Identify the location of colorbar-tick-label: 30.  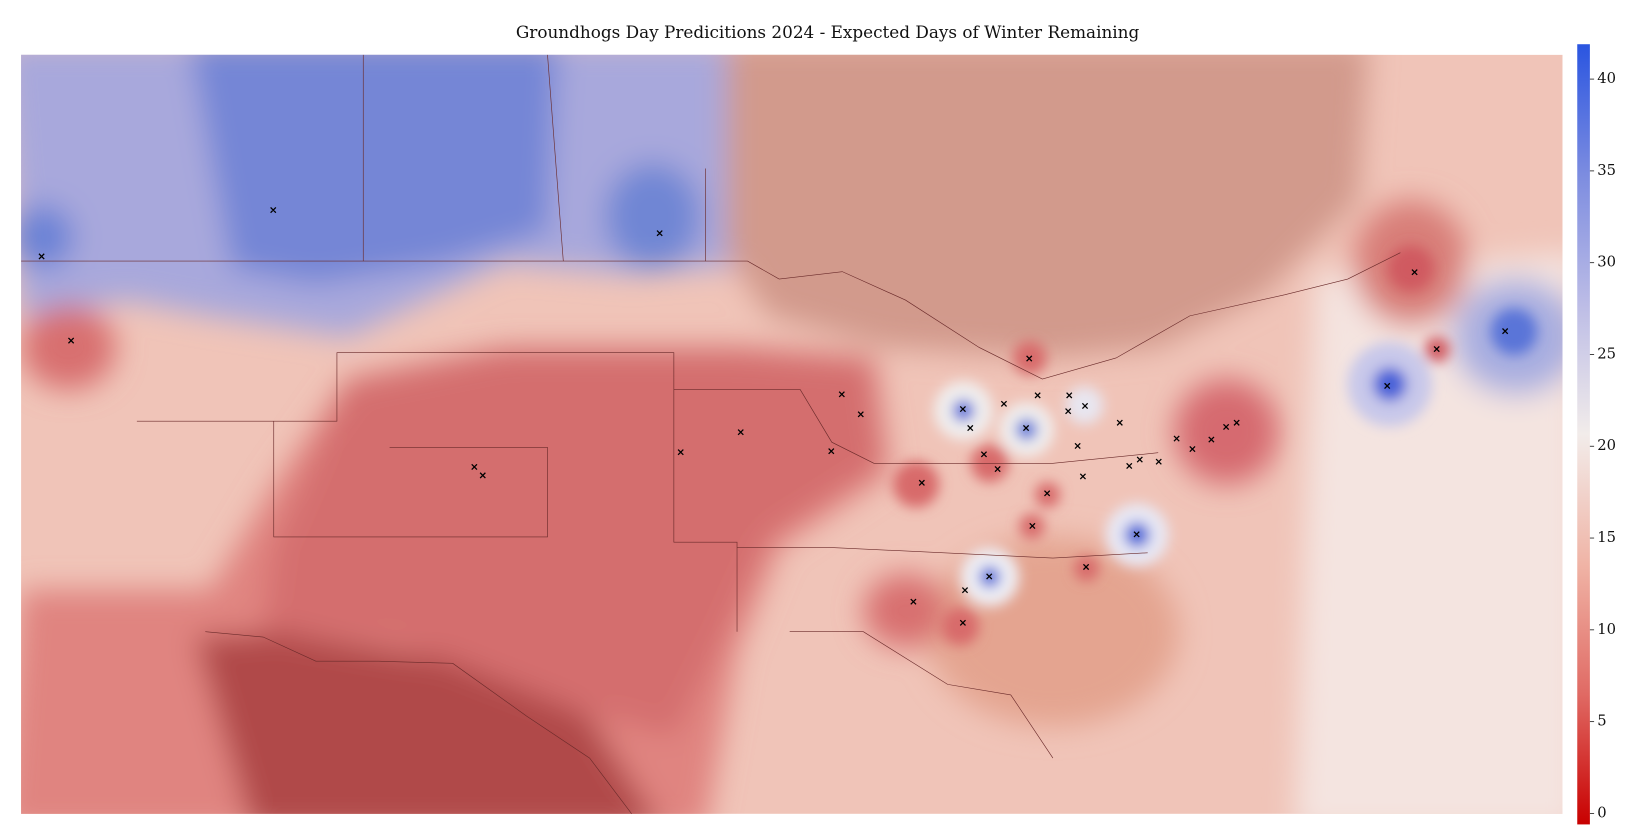
(1606, 262).